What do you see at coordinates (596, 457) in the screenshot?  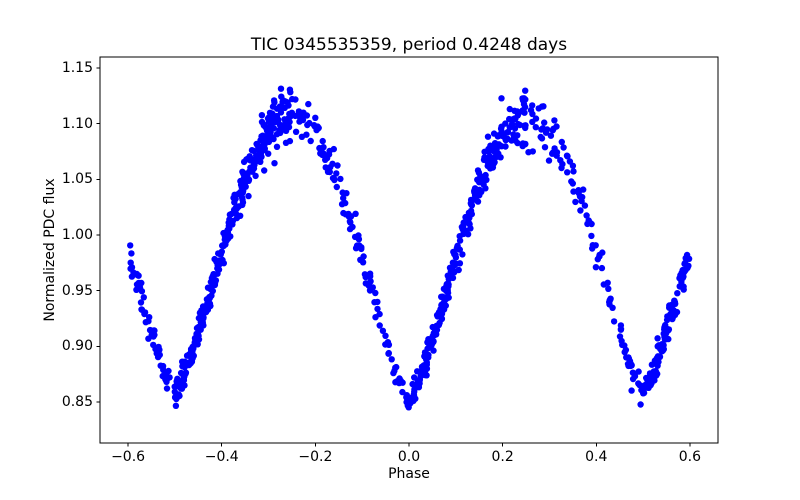 I see `x-tick-label: 0.4` at bounding box center [596, 457].